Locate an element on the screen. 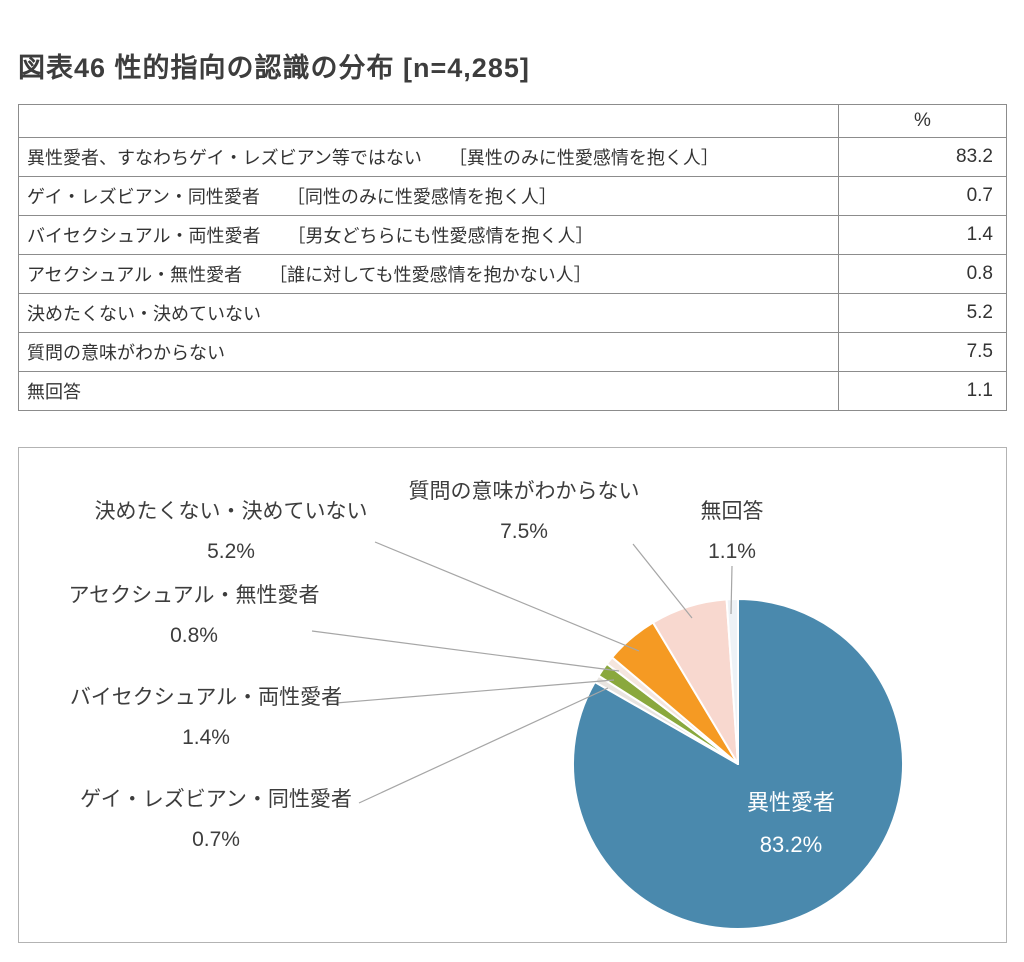 The width and height of the screenshot is (1024, 962). row-label: バイセクシュアル・両性愛者 ［男女どちらにも性愛感情を抱く人］ is located at coordinates (428, 235).